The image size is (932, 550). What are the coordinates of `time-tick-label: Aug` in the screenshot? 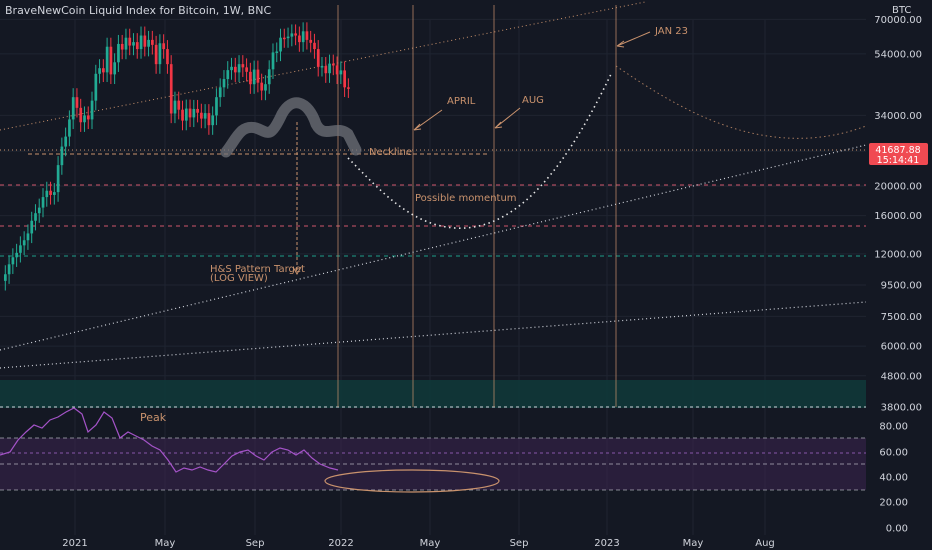 It's located at (765, 543).